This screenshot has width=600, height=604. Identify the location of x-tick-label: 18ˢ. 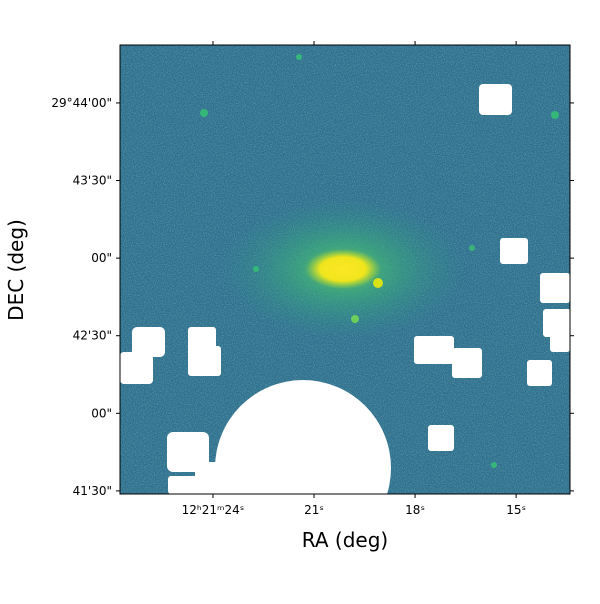
(415, 510).